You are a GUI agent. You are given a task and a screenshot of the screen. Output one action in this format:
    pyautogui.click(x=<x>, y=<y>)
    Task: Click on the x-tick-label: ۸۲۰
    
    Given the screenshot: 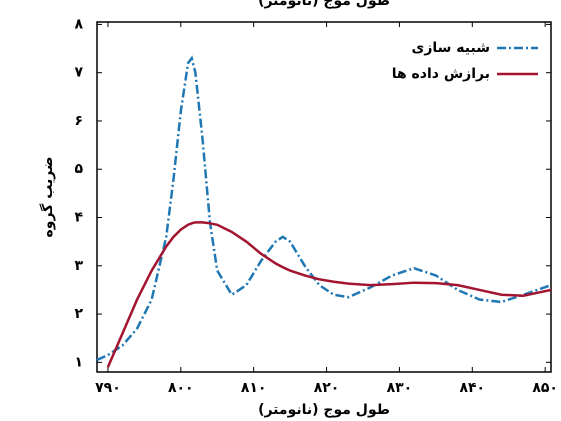 What is the action you would take?
    pyautogui.click(x=327, y=388)
    